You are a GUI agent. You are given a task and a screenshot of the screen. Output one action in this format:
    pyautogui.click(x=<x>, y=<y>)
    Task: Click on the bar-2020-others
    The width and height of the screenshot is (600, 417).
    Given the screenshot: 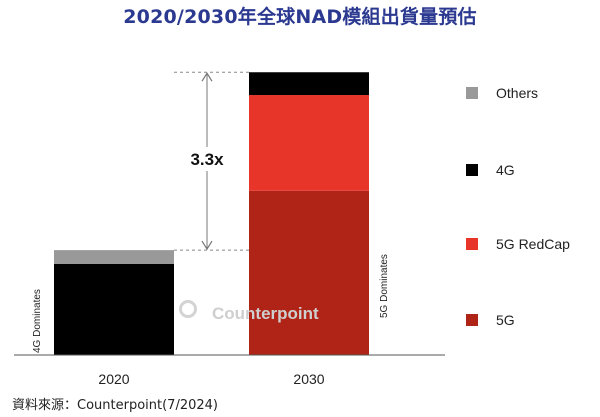 What is the action you would take?
    pyautogui.click(x=114, y=257)
    